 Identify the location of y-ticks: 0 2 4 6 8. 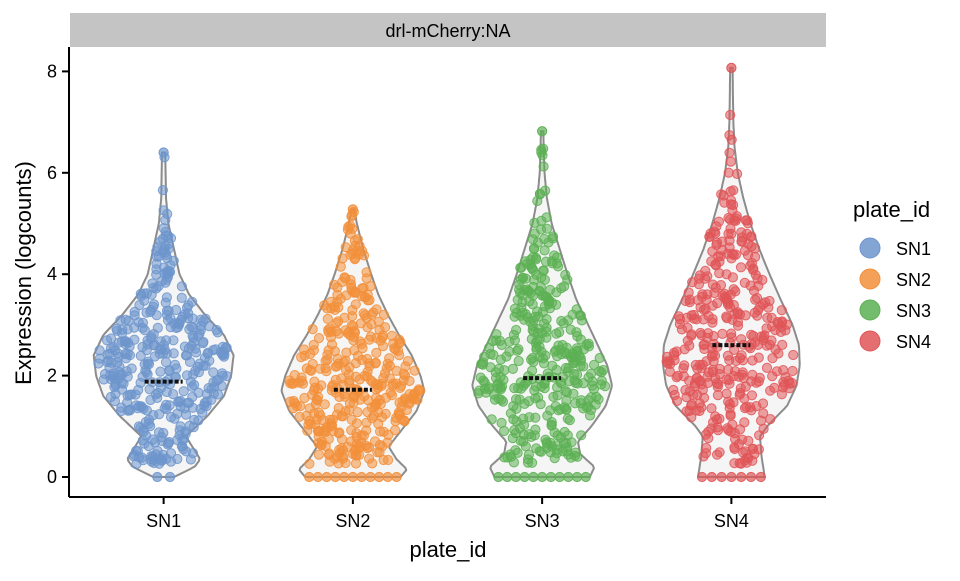
(58, 274).